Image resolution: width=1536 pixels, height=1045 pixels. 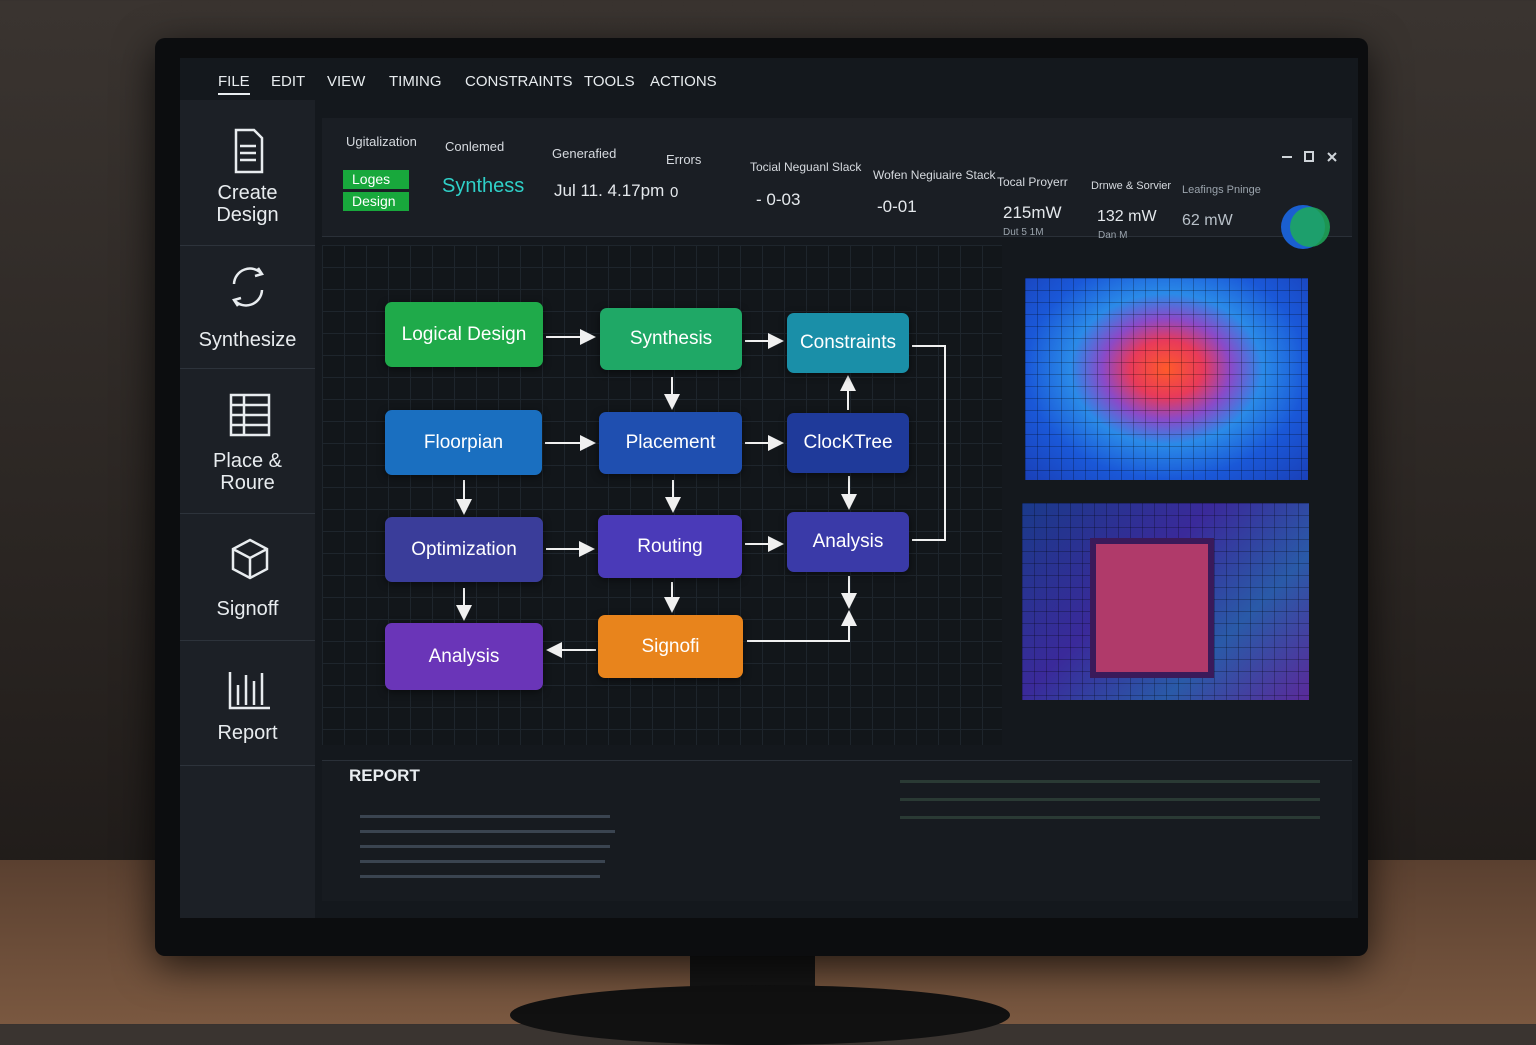 I want to click on header-label: Conlemed, so click(x=475, y=146).